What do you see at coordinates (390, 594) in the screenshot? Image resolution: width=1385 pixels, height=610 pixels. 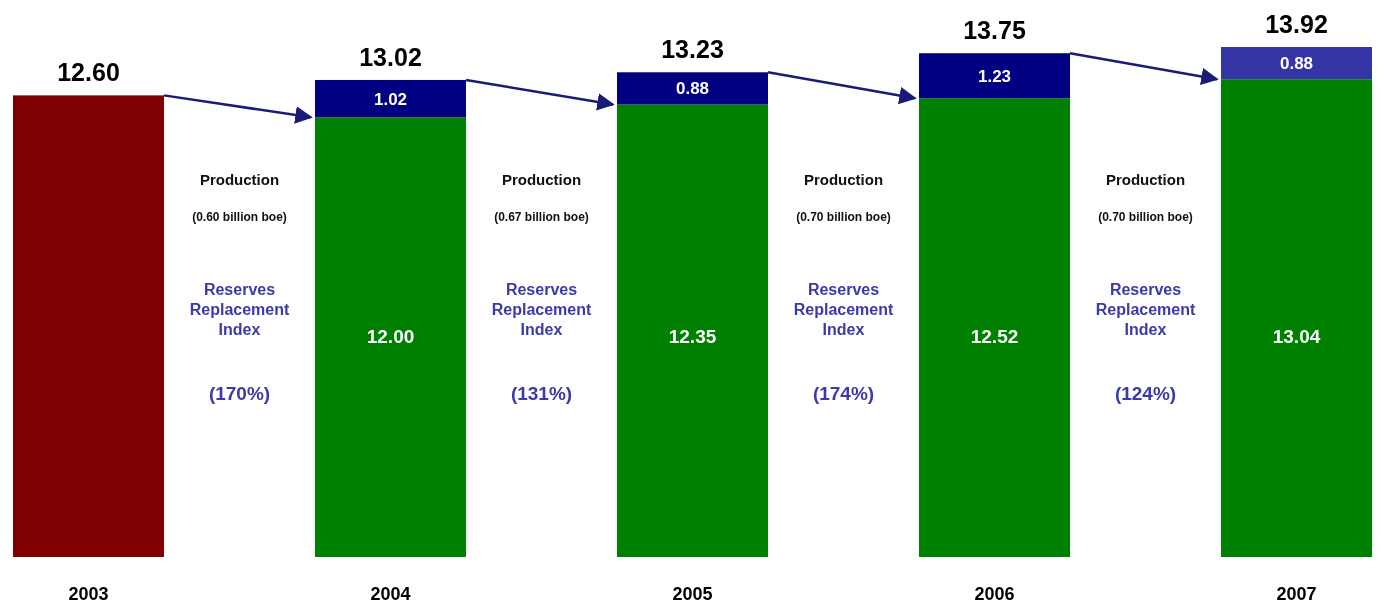 I see `x-tick-label: 2004` at bounding box center [390, 594].